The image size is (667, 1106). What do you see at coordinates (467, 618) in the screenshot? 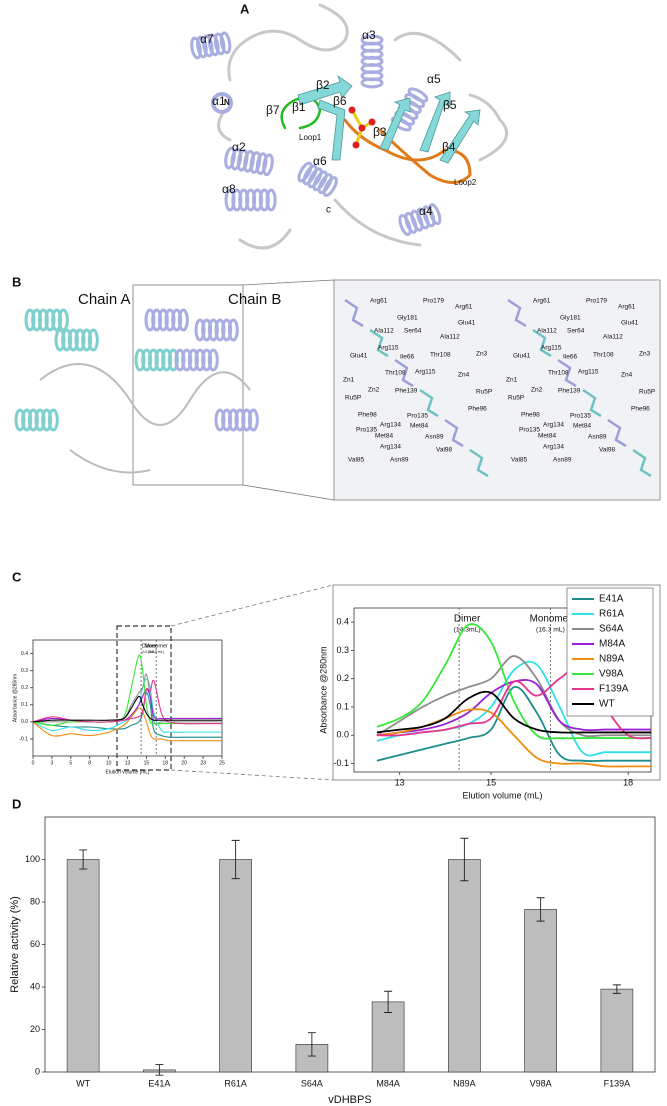
I see `marker-label: Dimer` at bounding box center [467, 618].